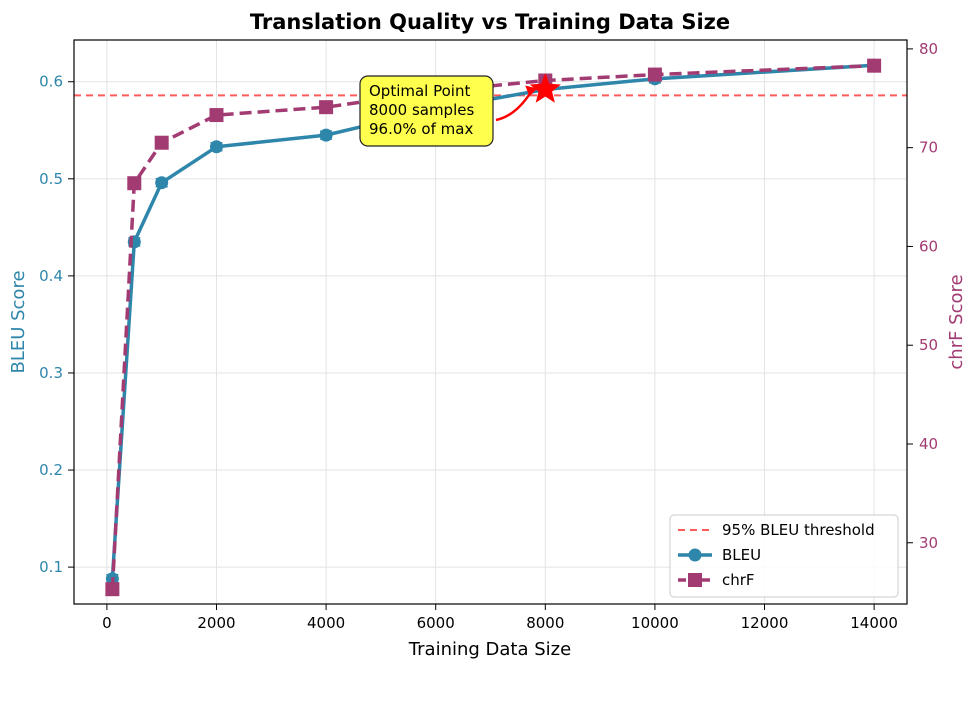  Describe the element at coordinates (874, 623) in the screenshot. I see `x-tick-label: 14000` at that location.